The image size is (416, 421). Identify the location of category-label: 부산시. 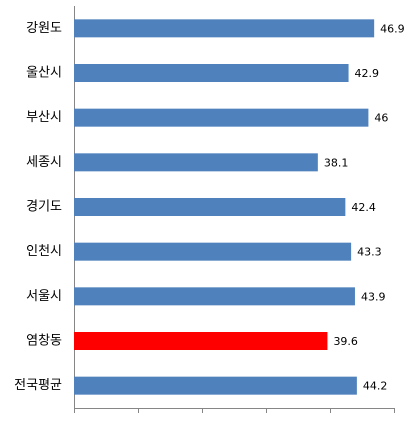
(44, 117).